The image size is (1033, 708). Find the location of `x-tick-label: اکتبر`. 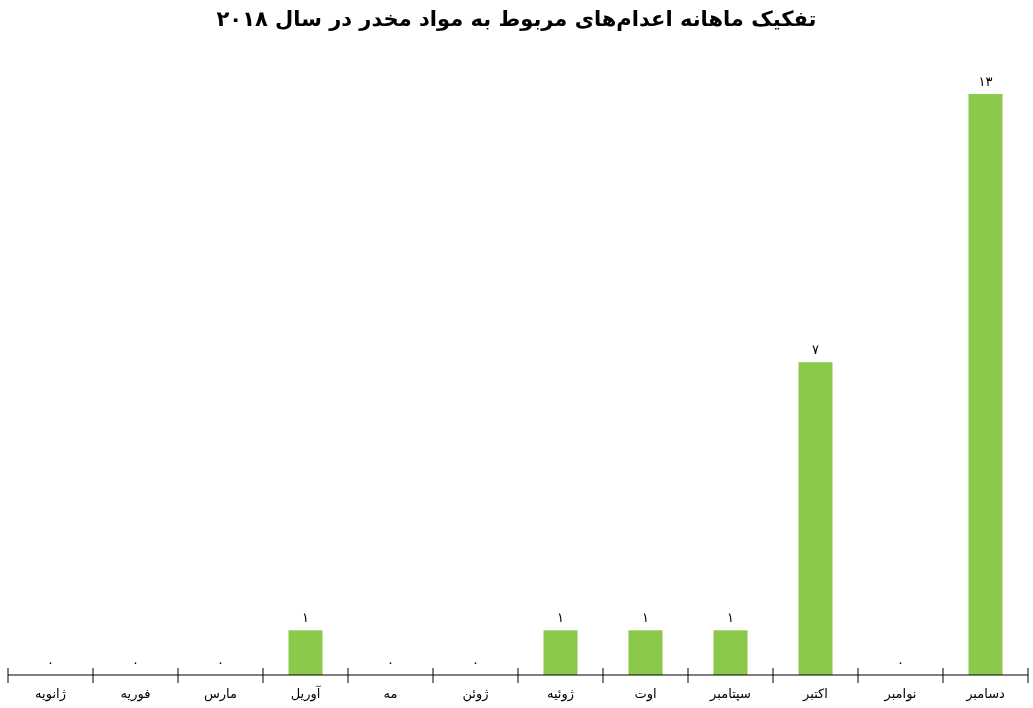

x-tick-label: اکتبر is located at coordinates (815, 694).